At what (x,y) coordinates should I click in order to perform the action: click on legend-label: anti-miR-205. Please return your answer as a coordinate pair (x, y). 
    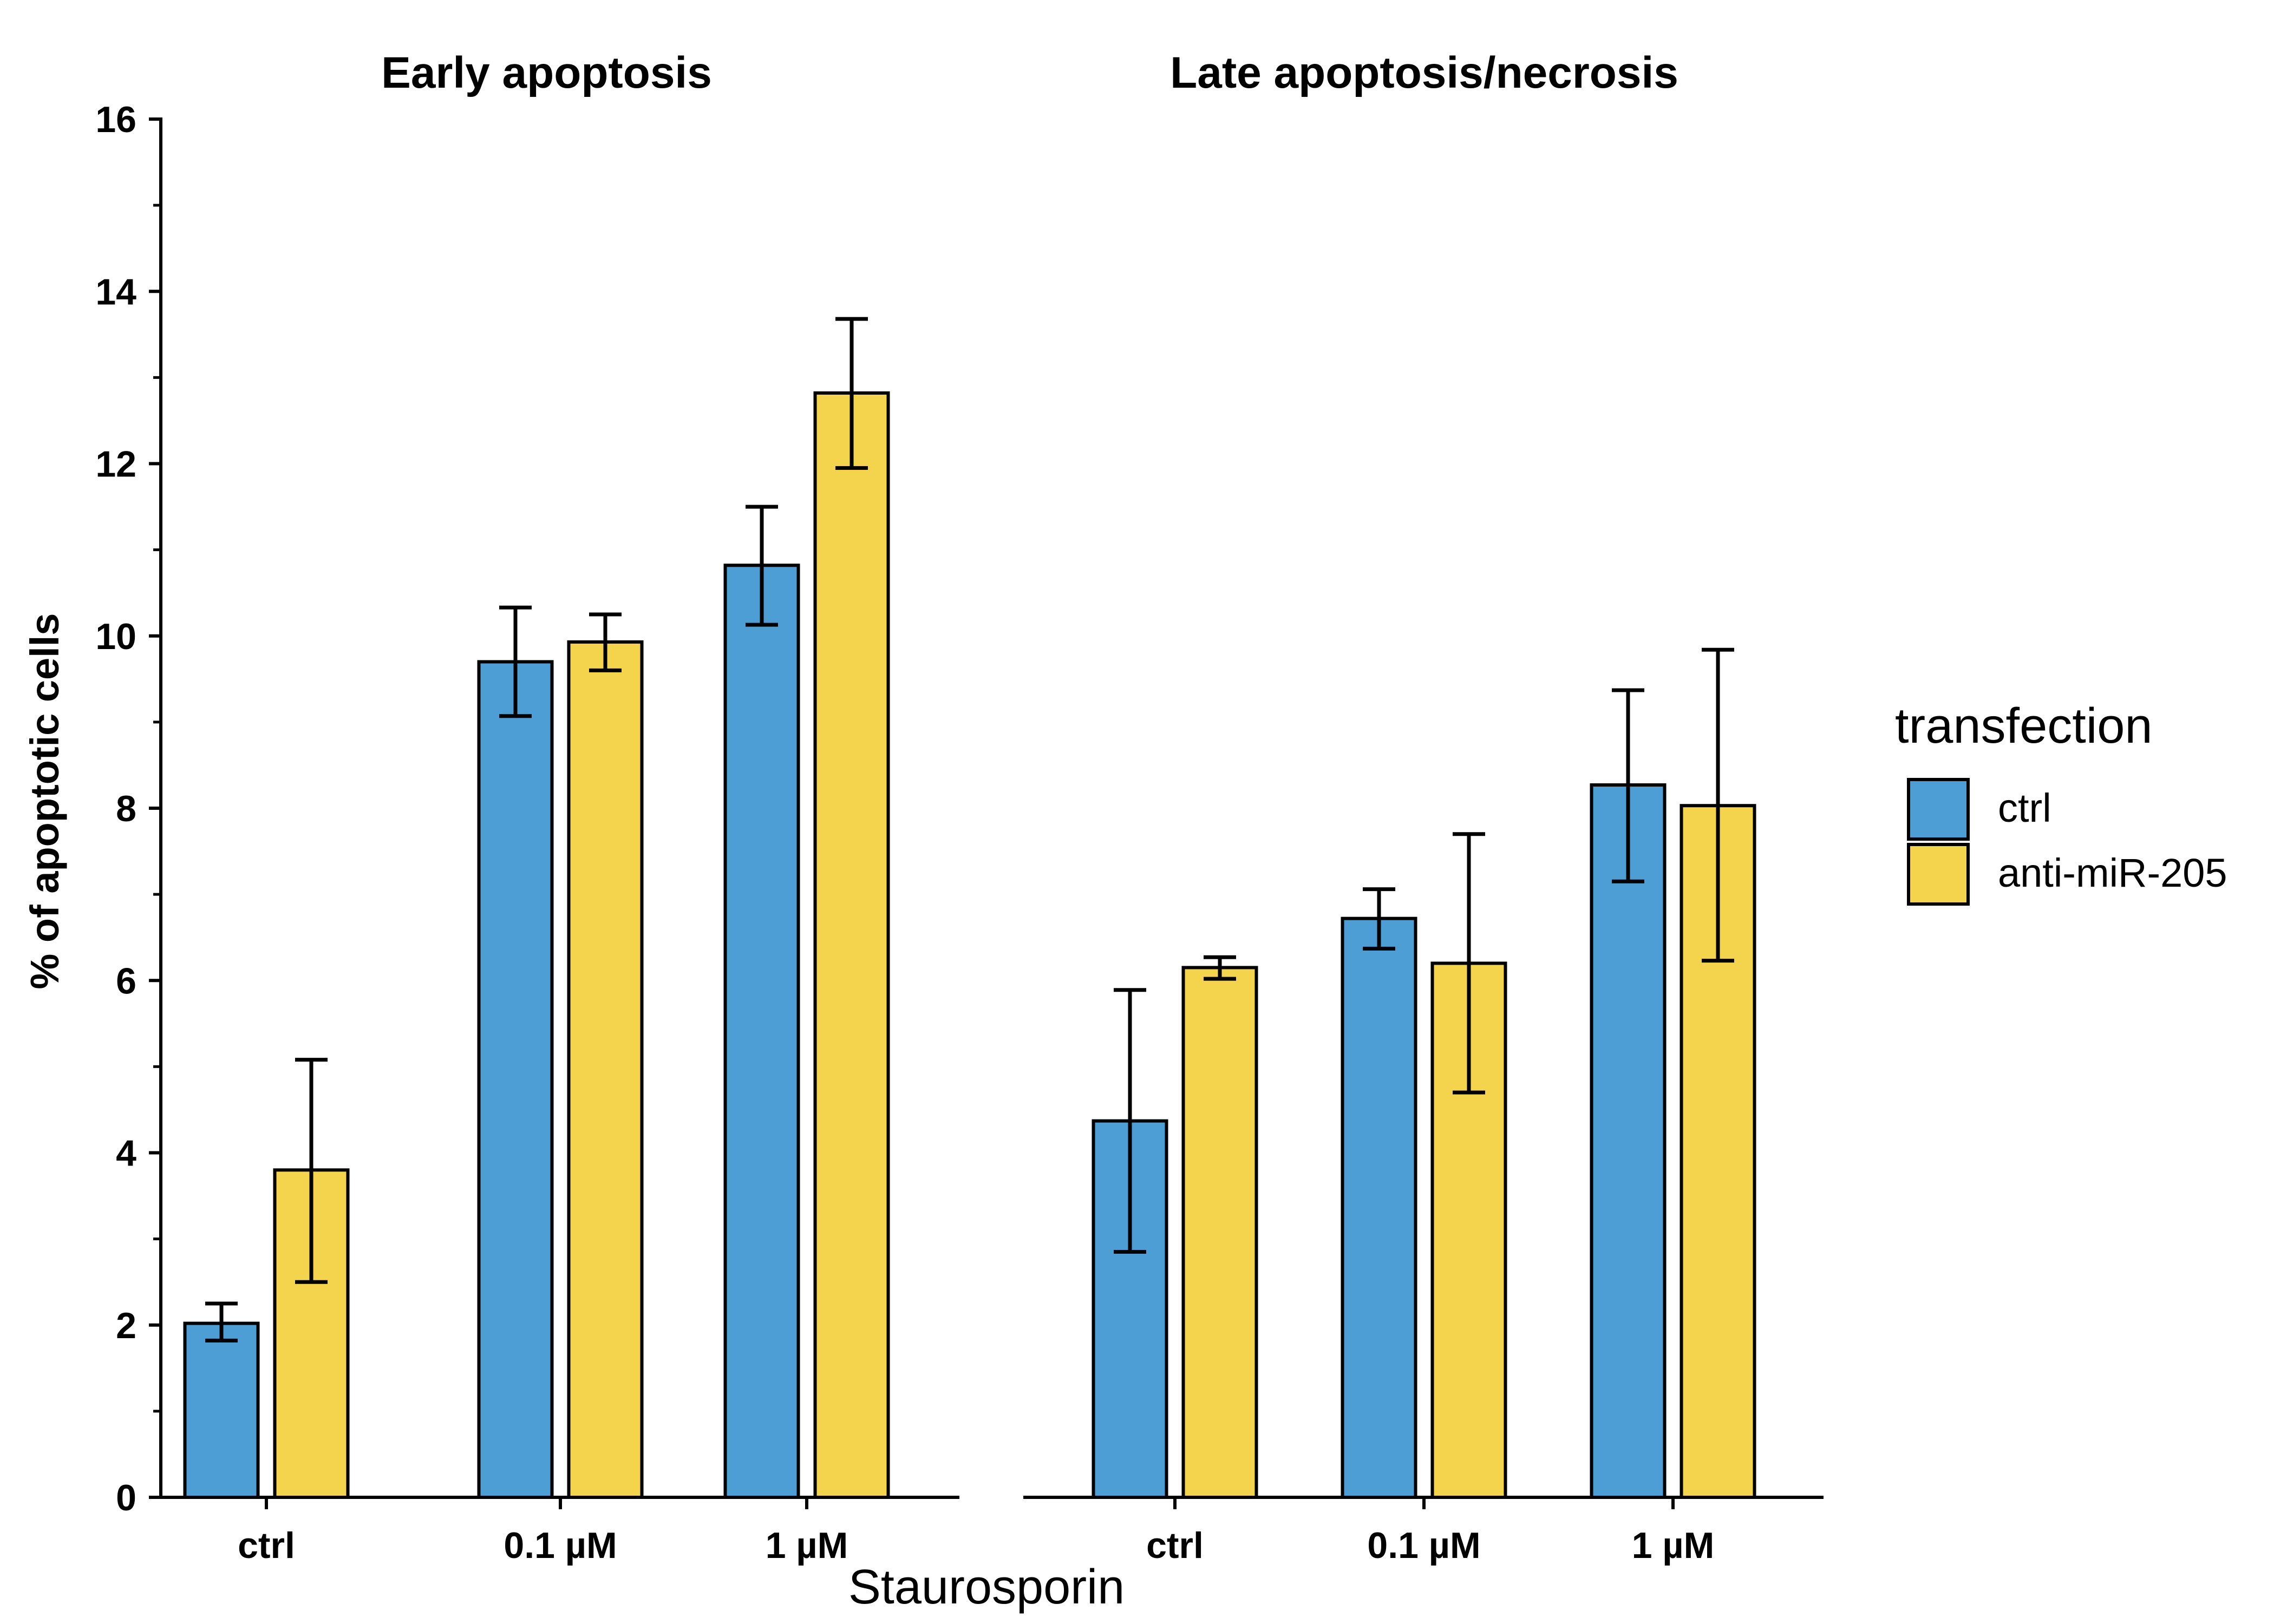
    Looking at the image, I should click on (2113, 872).